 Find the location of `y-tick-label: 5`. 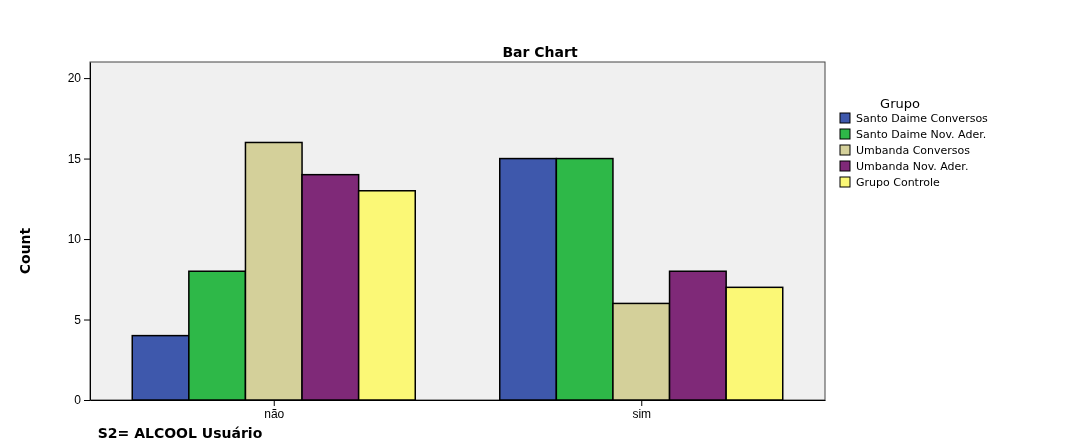

y-tick-label: 5 is located at coordinates (78, 319).